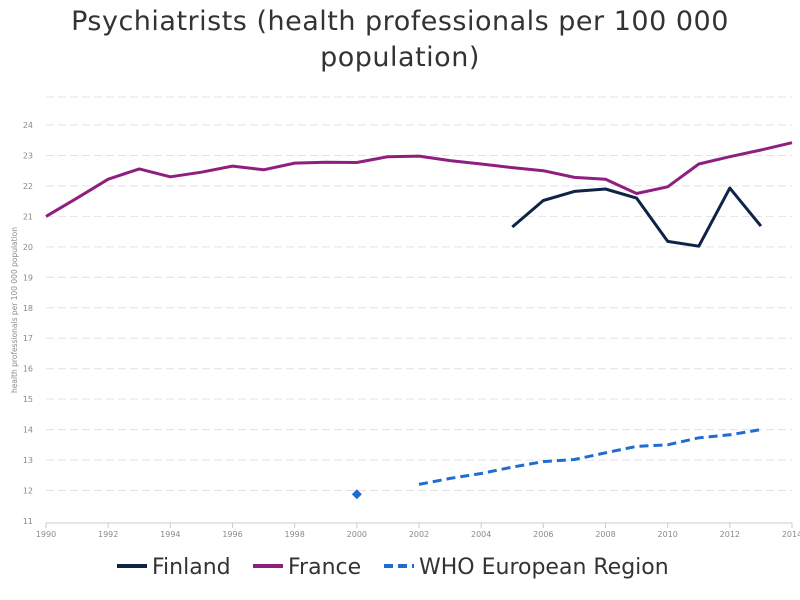 This screenshot has width=800, height=600. I want to click on y-tick-label: 16, so click(28, 369).